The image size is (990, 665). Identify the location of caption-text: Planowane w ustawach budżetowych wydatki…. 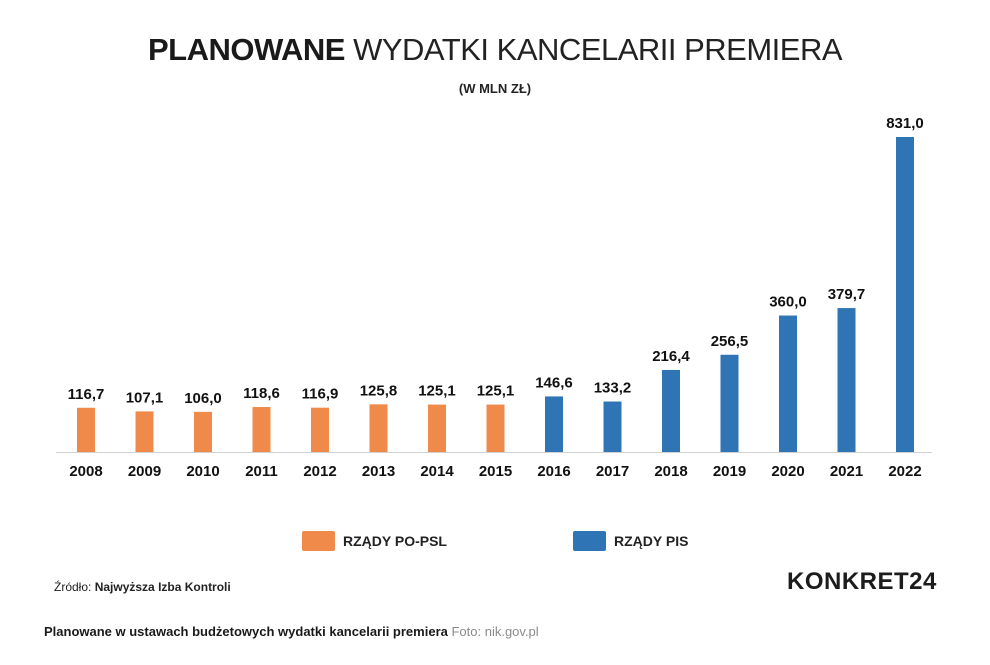
(246, 631).